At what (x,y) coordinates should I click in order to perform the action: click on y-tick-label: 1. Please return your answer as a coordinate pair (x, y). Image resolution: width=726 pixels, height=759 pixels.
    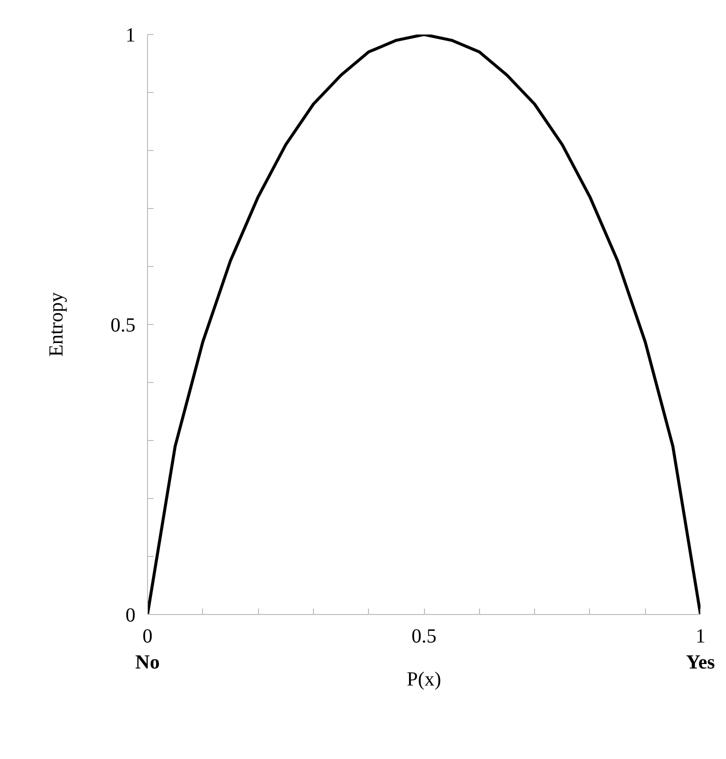
    Looking at the image, I should click on (131, 35).